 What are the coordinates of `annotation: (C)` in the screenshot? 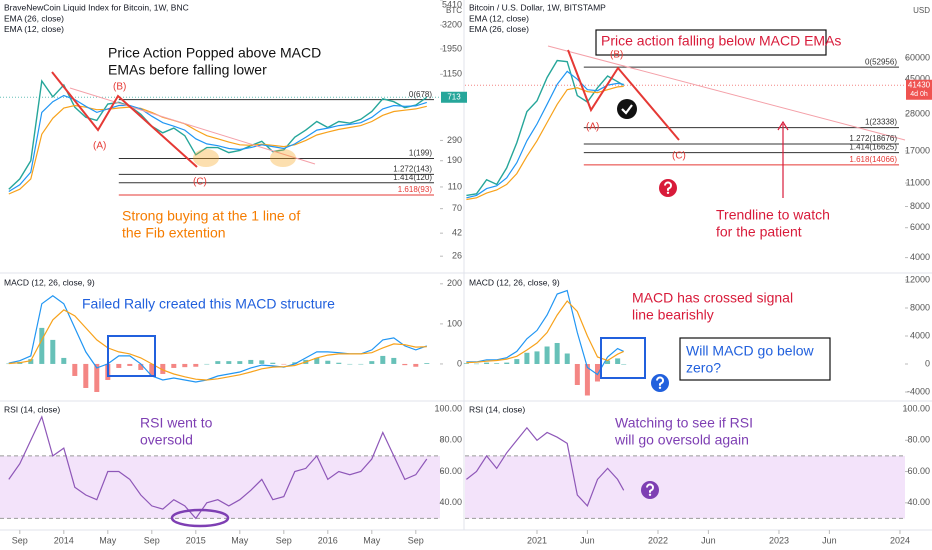 It's located at (200, 182).